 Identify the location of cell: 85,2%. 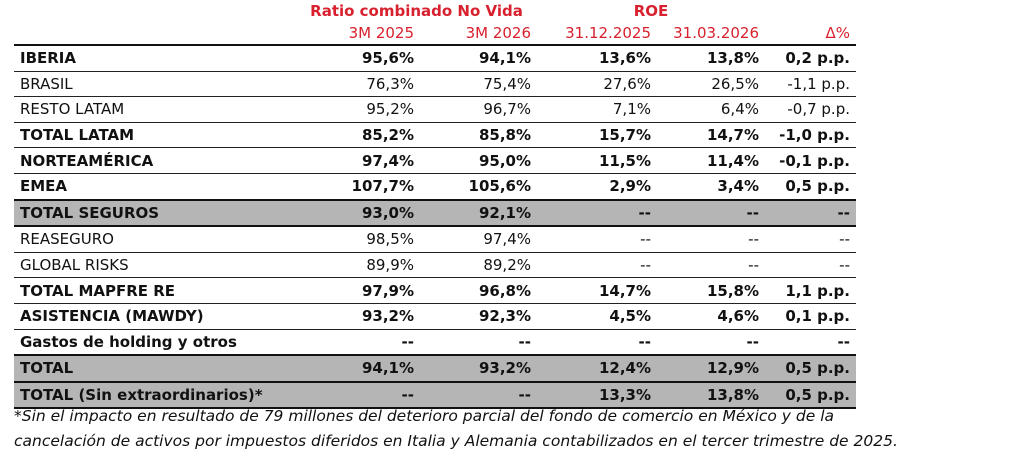
(358, 135).